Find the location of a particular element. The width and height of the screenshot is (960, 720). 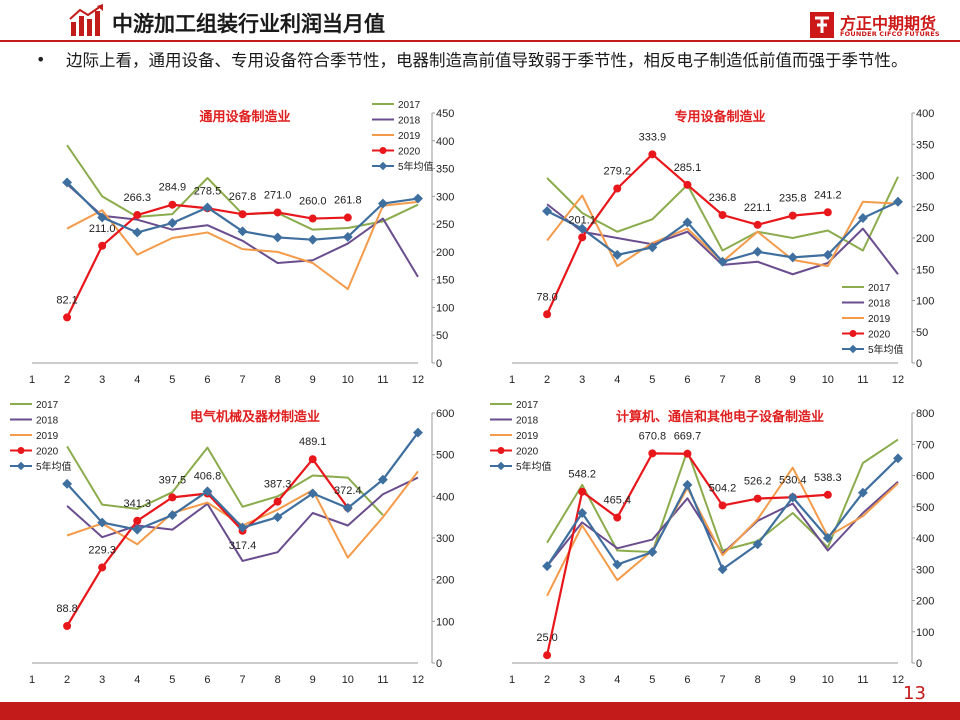

series-line-2017 is located at coordinates (722, 214).